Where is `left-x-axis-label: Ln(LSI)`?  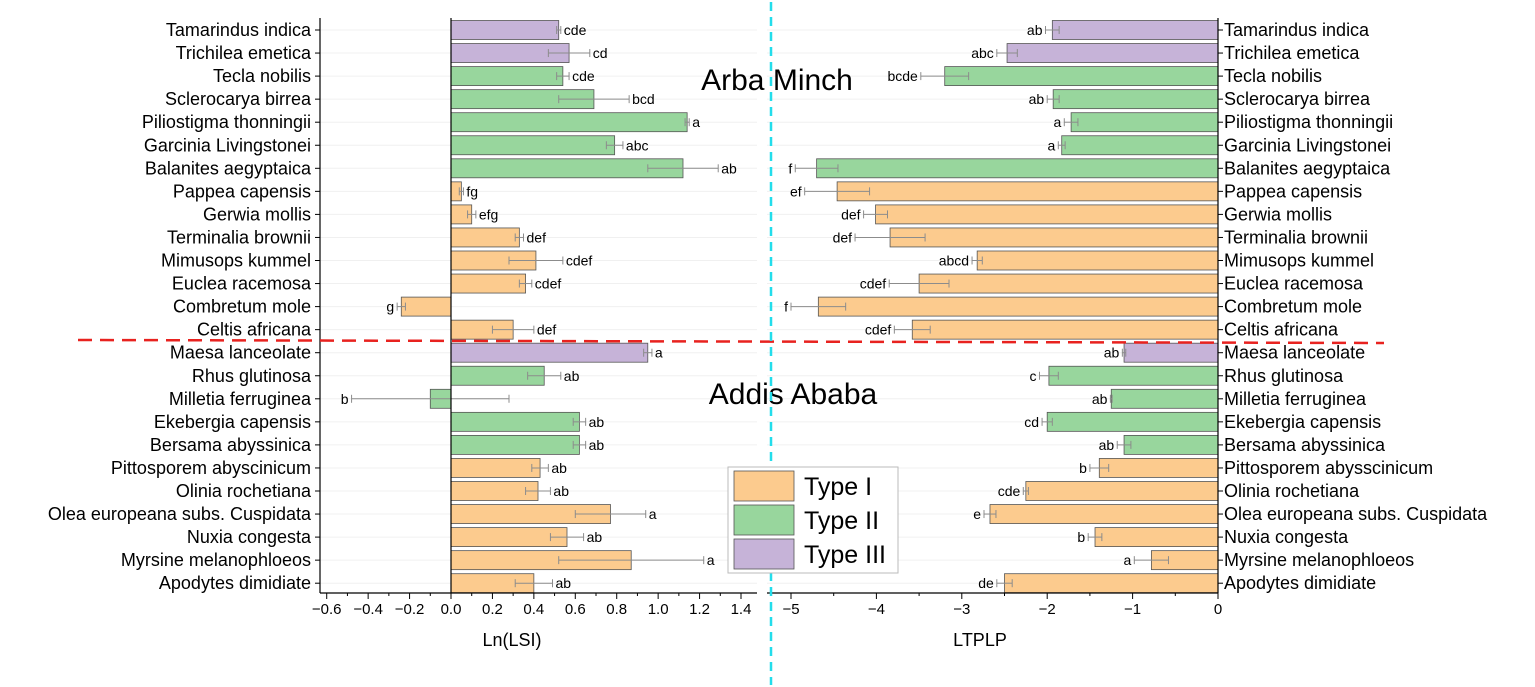 left-x-axis-label: Ln(LSI) is located at coordinates (511, 640).